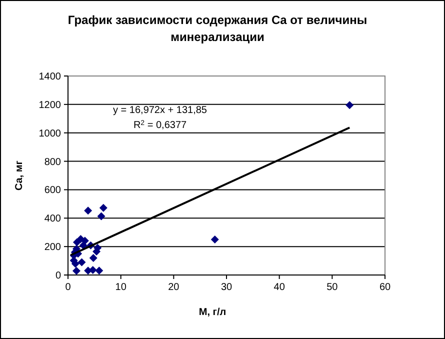  I want to click on x-tick-label: 60, so click(385, 287).